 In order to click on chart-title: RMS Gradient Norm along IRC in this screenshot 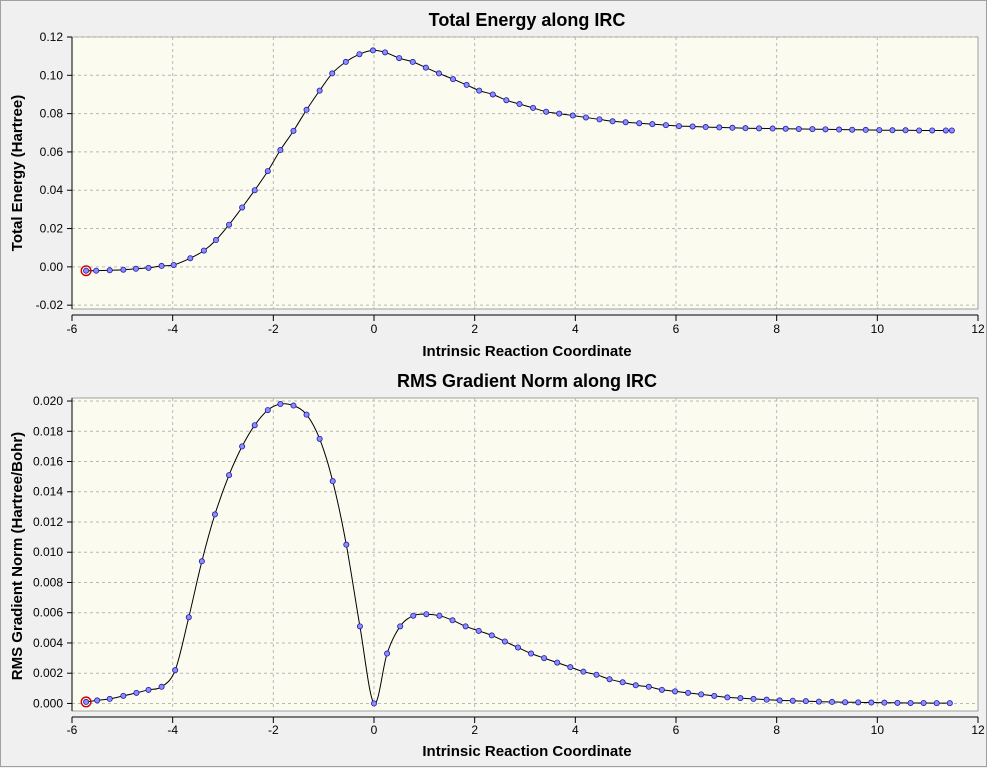, I will do `click(527, 381)`.